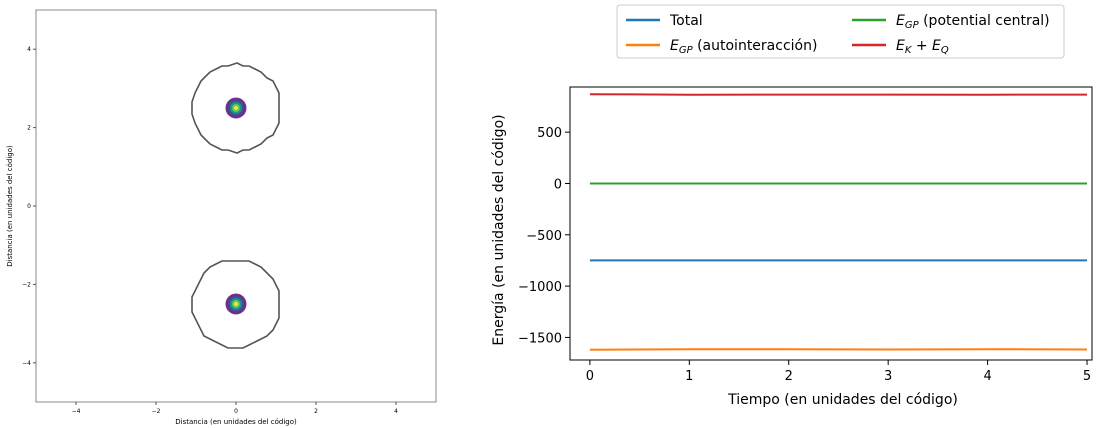  I want to click on energy-x-axis-label: Tiempo (en unidades del código), so click(842, 400).